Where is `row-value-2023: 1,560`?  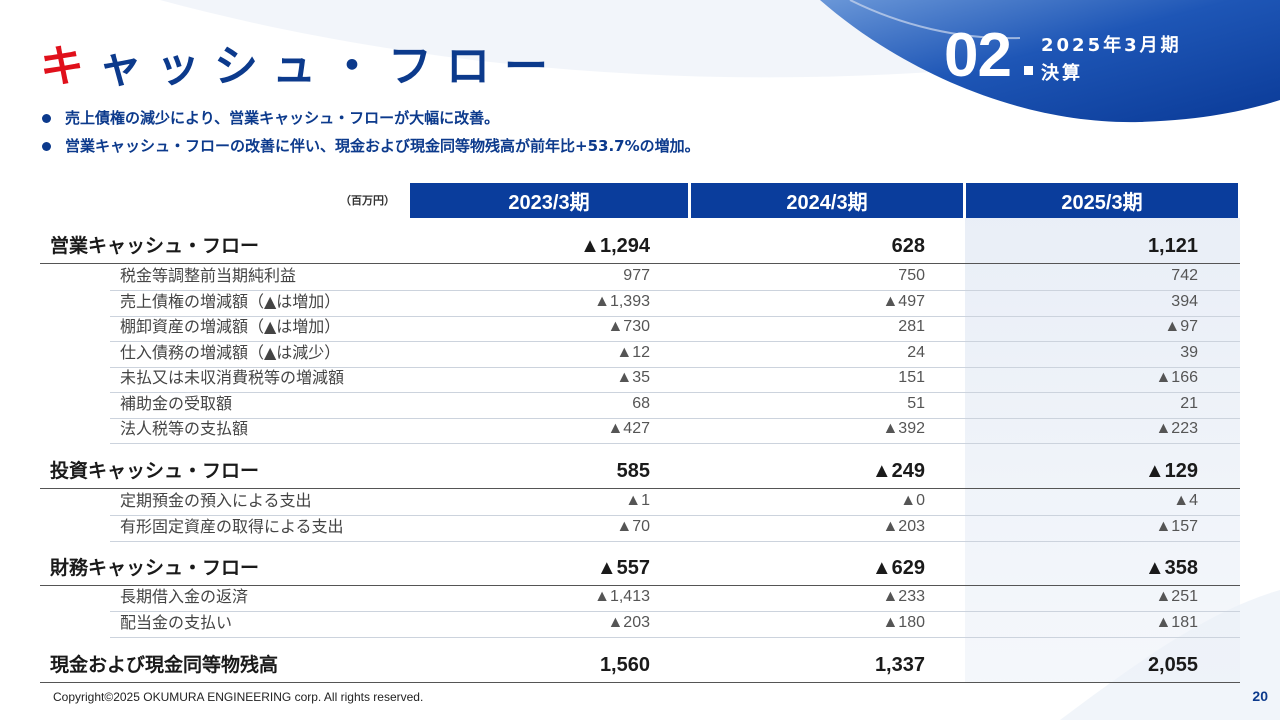 row-value-2023: 1,560 is located at coordinates (624, 665).